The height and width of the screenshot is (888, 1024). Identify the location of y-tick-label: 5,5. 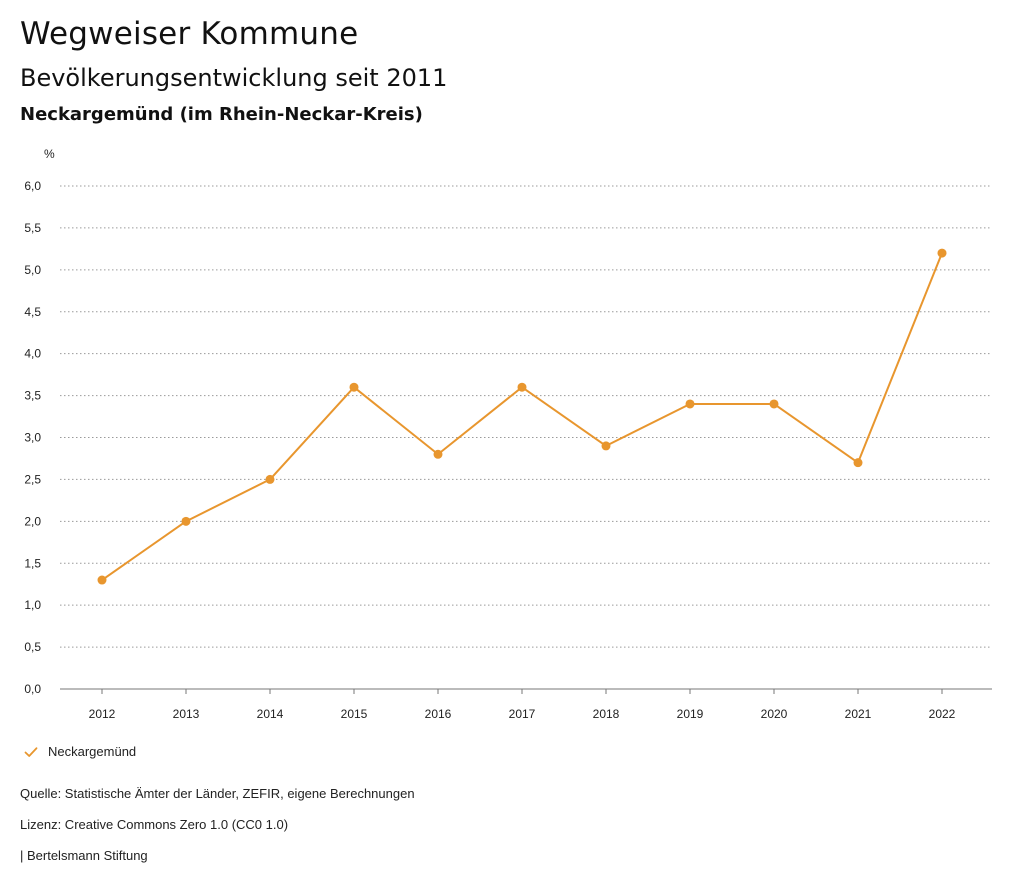
(32, 228).